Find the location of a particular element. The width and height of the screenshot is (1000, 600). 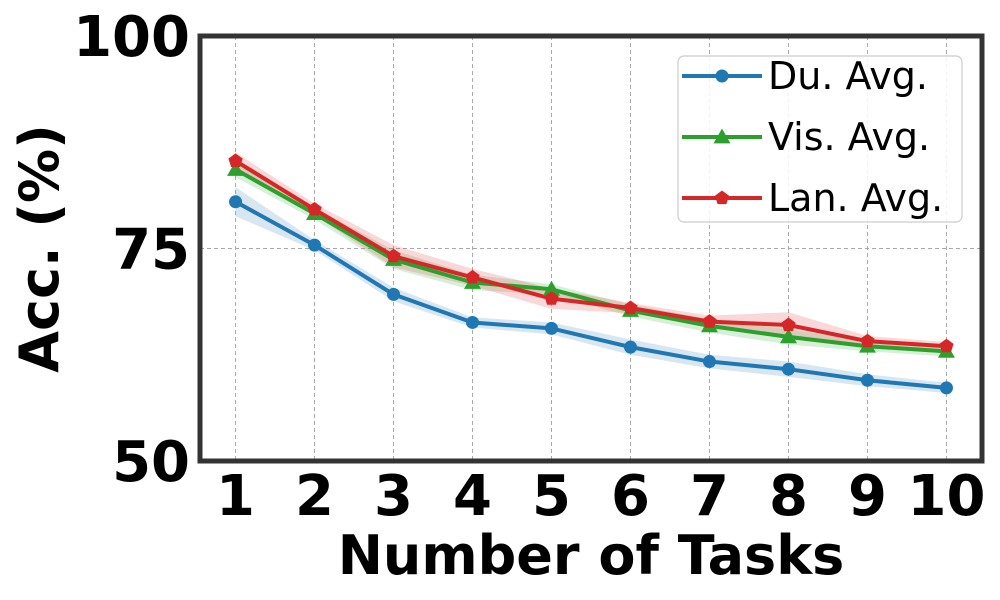

x-tick-label: 6 is located at coordinates (630, 496).